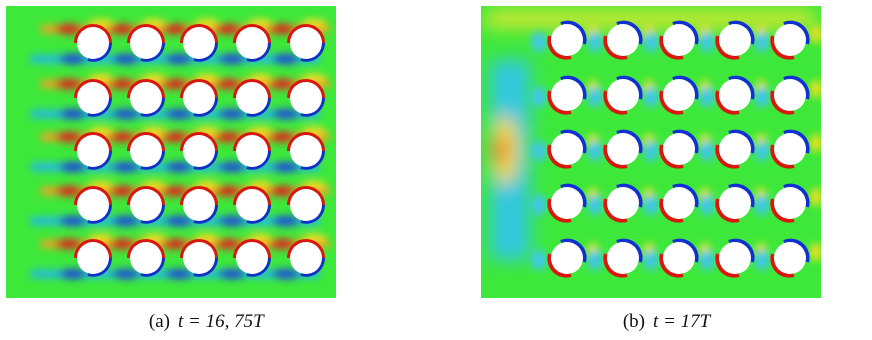  What do you see at coordinates (221, 321) in the screenshot?
I see `caption-formula: t = 16, 75T` at bounding box center [221, 321].